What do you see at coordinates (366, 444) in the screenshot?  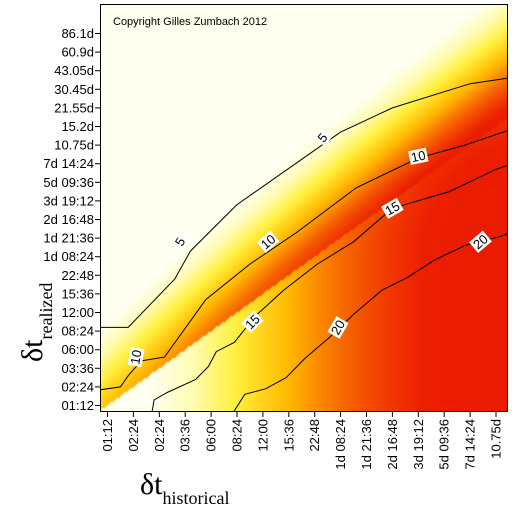 I see `x-tick-label: 1d 21:36` at bounding box center [366, 444].